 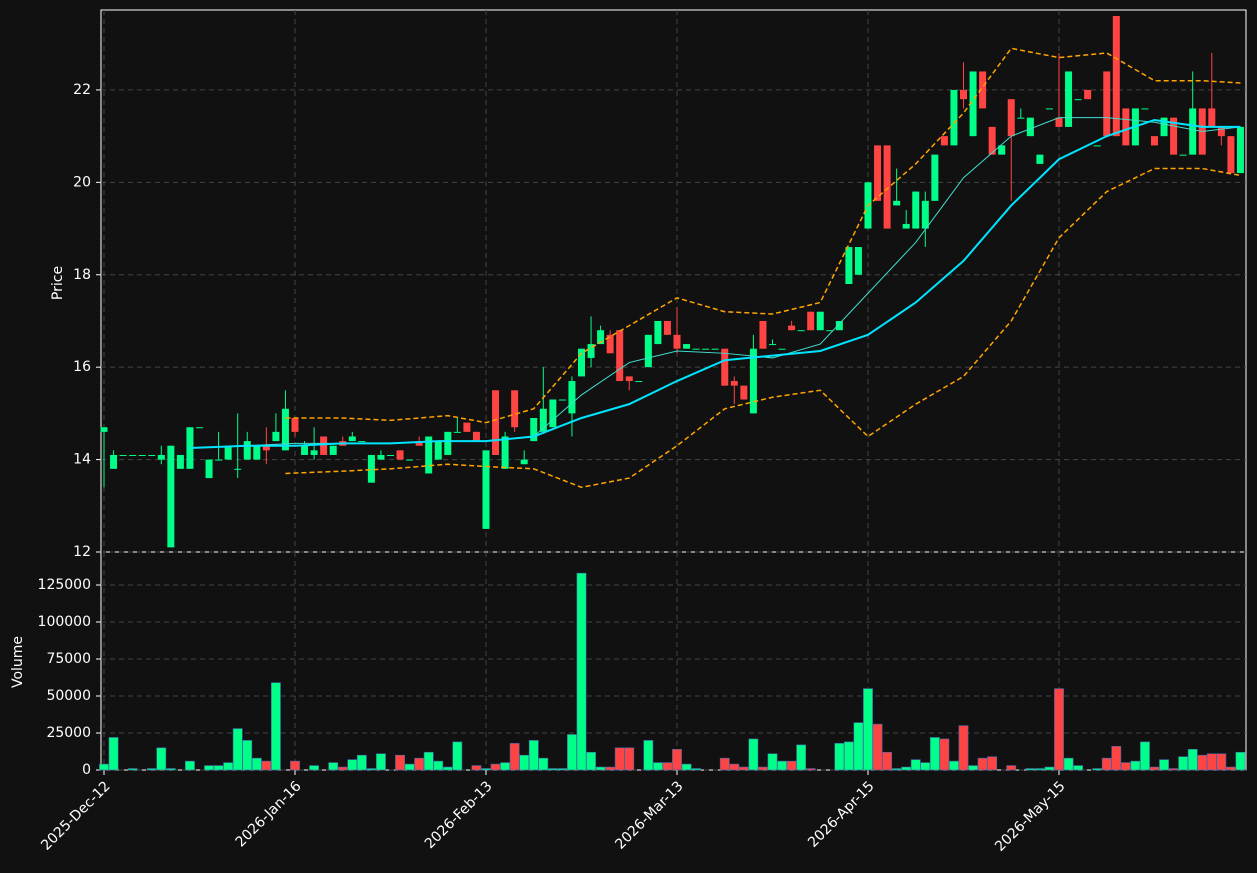 I want to click on x-tick-label: 2025-Dec-12, so click(x=75, y=815).